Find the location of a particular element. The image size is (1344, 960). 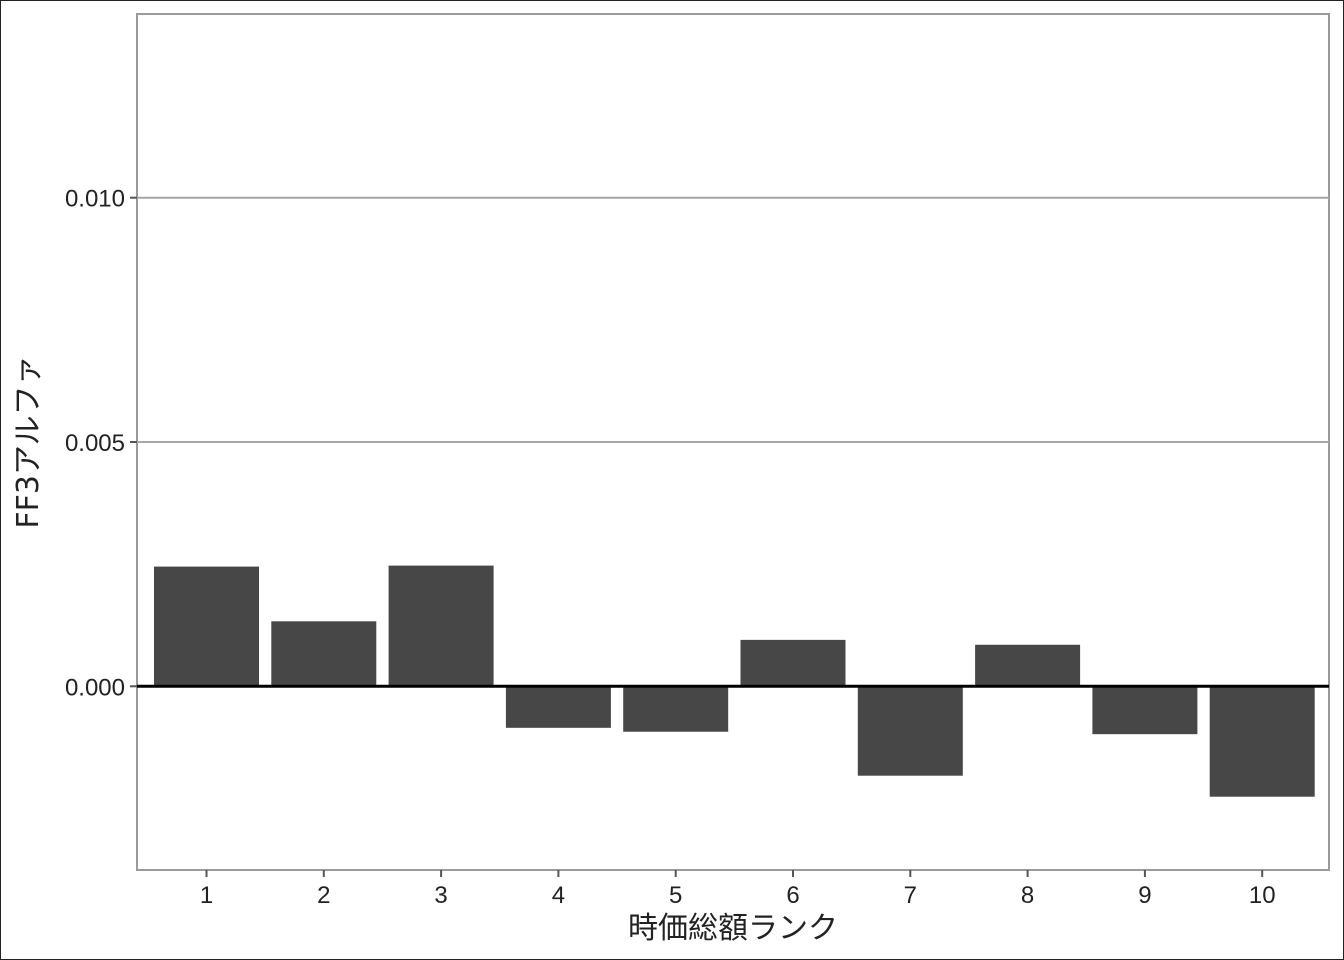

y-axis-ticks: 0.000 0.005 0.010 is located at coordinates (101, 443).